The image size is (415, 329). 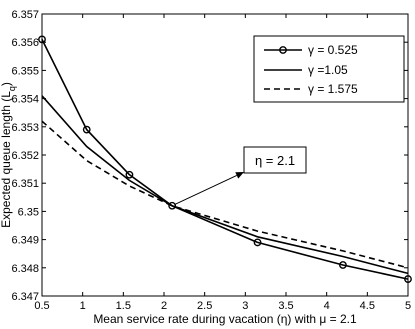 What do you see at coordinates (204, 306) in the screenshot?
I see `x-tick-label: 2.5` at bounding box center [204, 306].